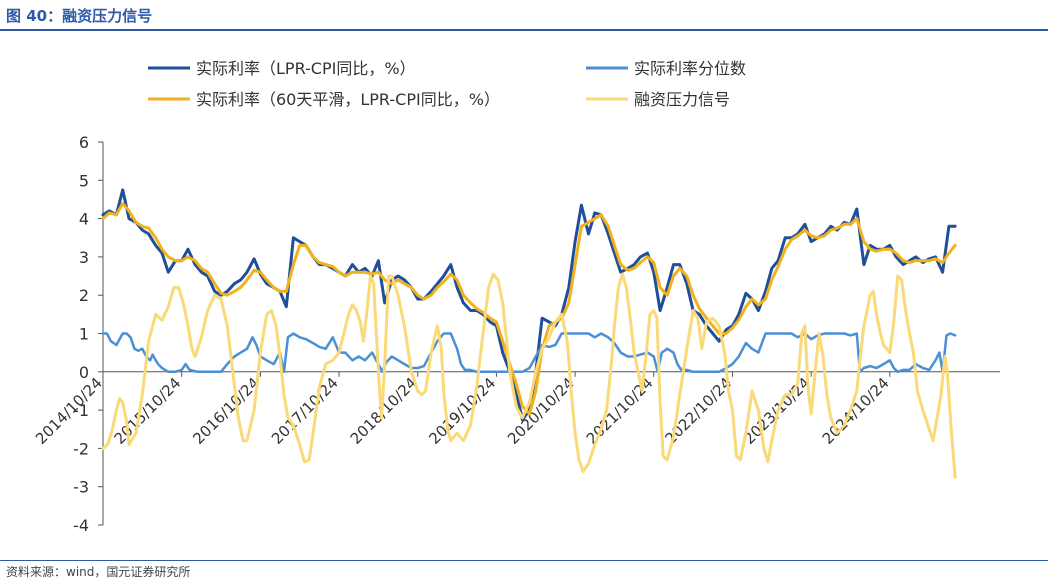 Image resolution: width=1048 pixels, height=583 pixels. Describe the element at coordinates (84, 142) in the screenshot. I see `y-tick-label: 6` at that location.